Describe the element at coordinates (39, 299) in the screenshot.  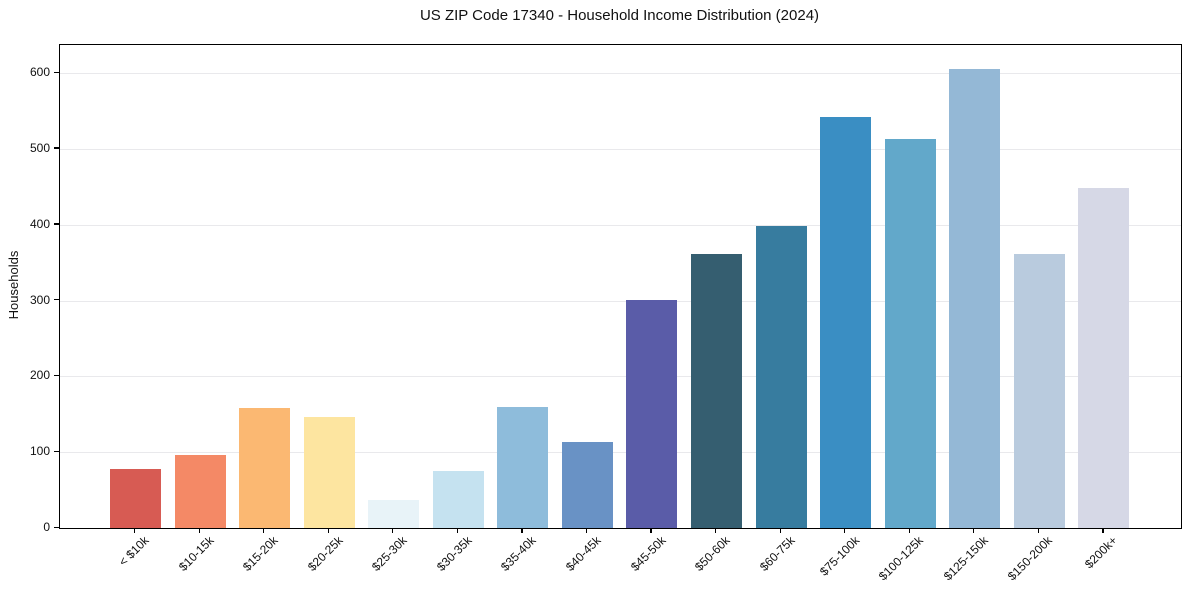
I see `y-tick-label: 300` at that location.